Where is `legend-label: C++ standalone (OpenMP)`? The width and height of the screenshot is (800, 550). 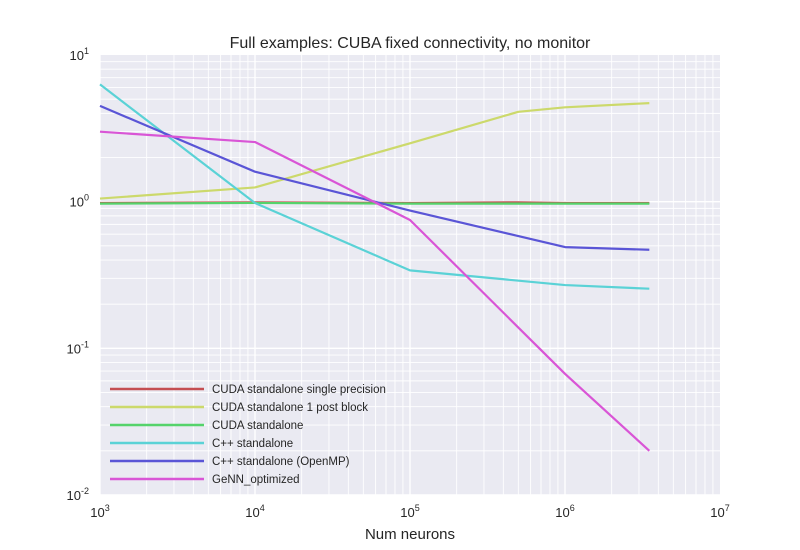 legend-label: C++ standalone (OpenMP) is located at coordinates (281, 462).